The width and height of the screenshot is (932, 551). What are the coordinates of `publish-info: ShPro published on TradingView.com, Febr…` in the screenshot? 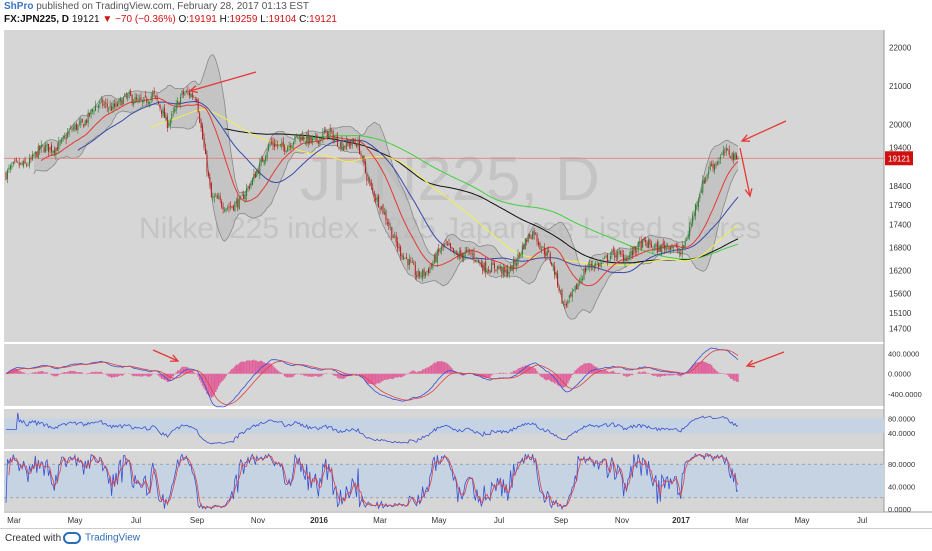 It's located at (156, 6).